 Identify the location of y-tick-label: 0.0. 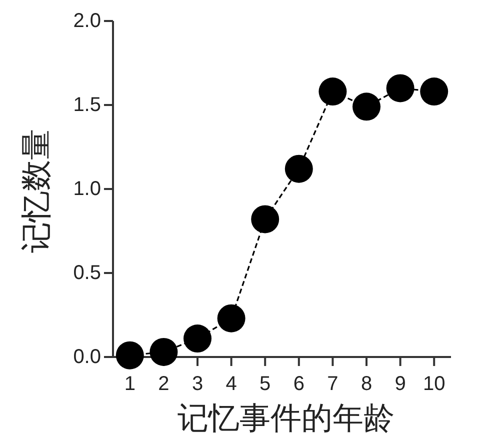
(87, 357).